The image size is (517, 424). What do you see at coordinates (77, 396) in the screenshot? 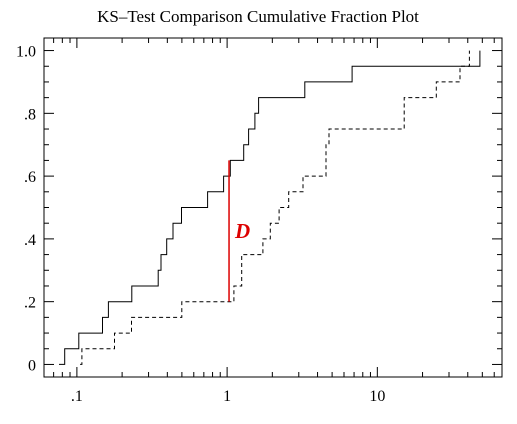
I see `x-tick-label: .1` at bounding box center [77, 396].